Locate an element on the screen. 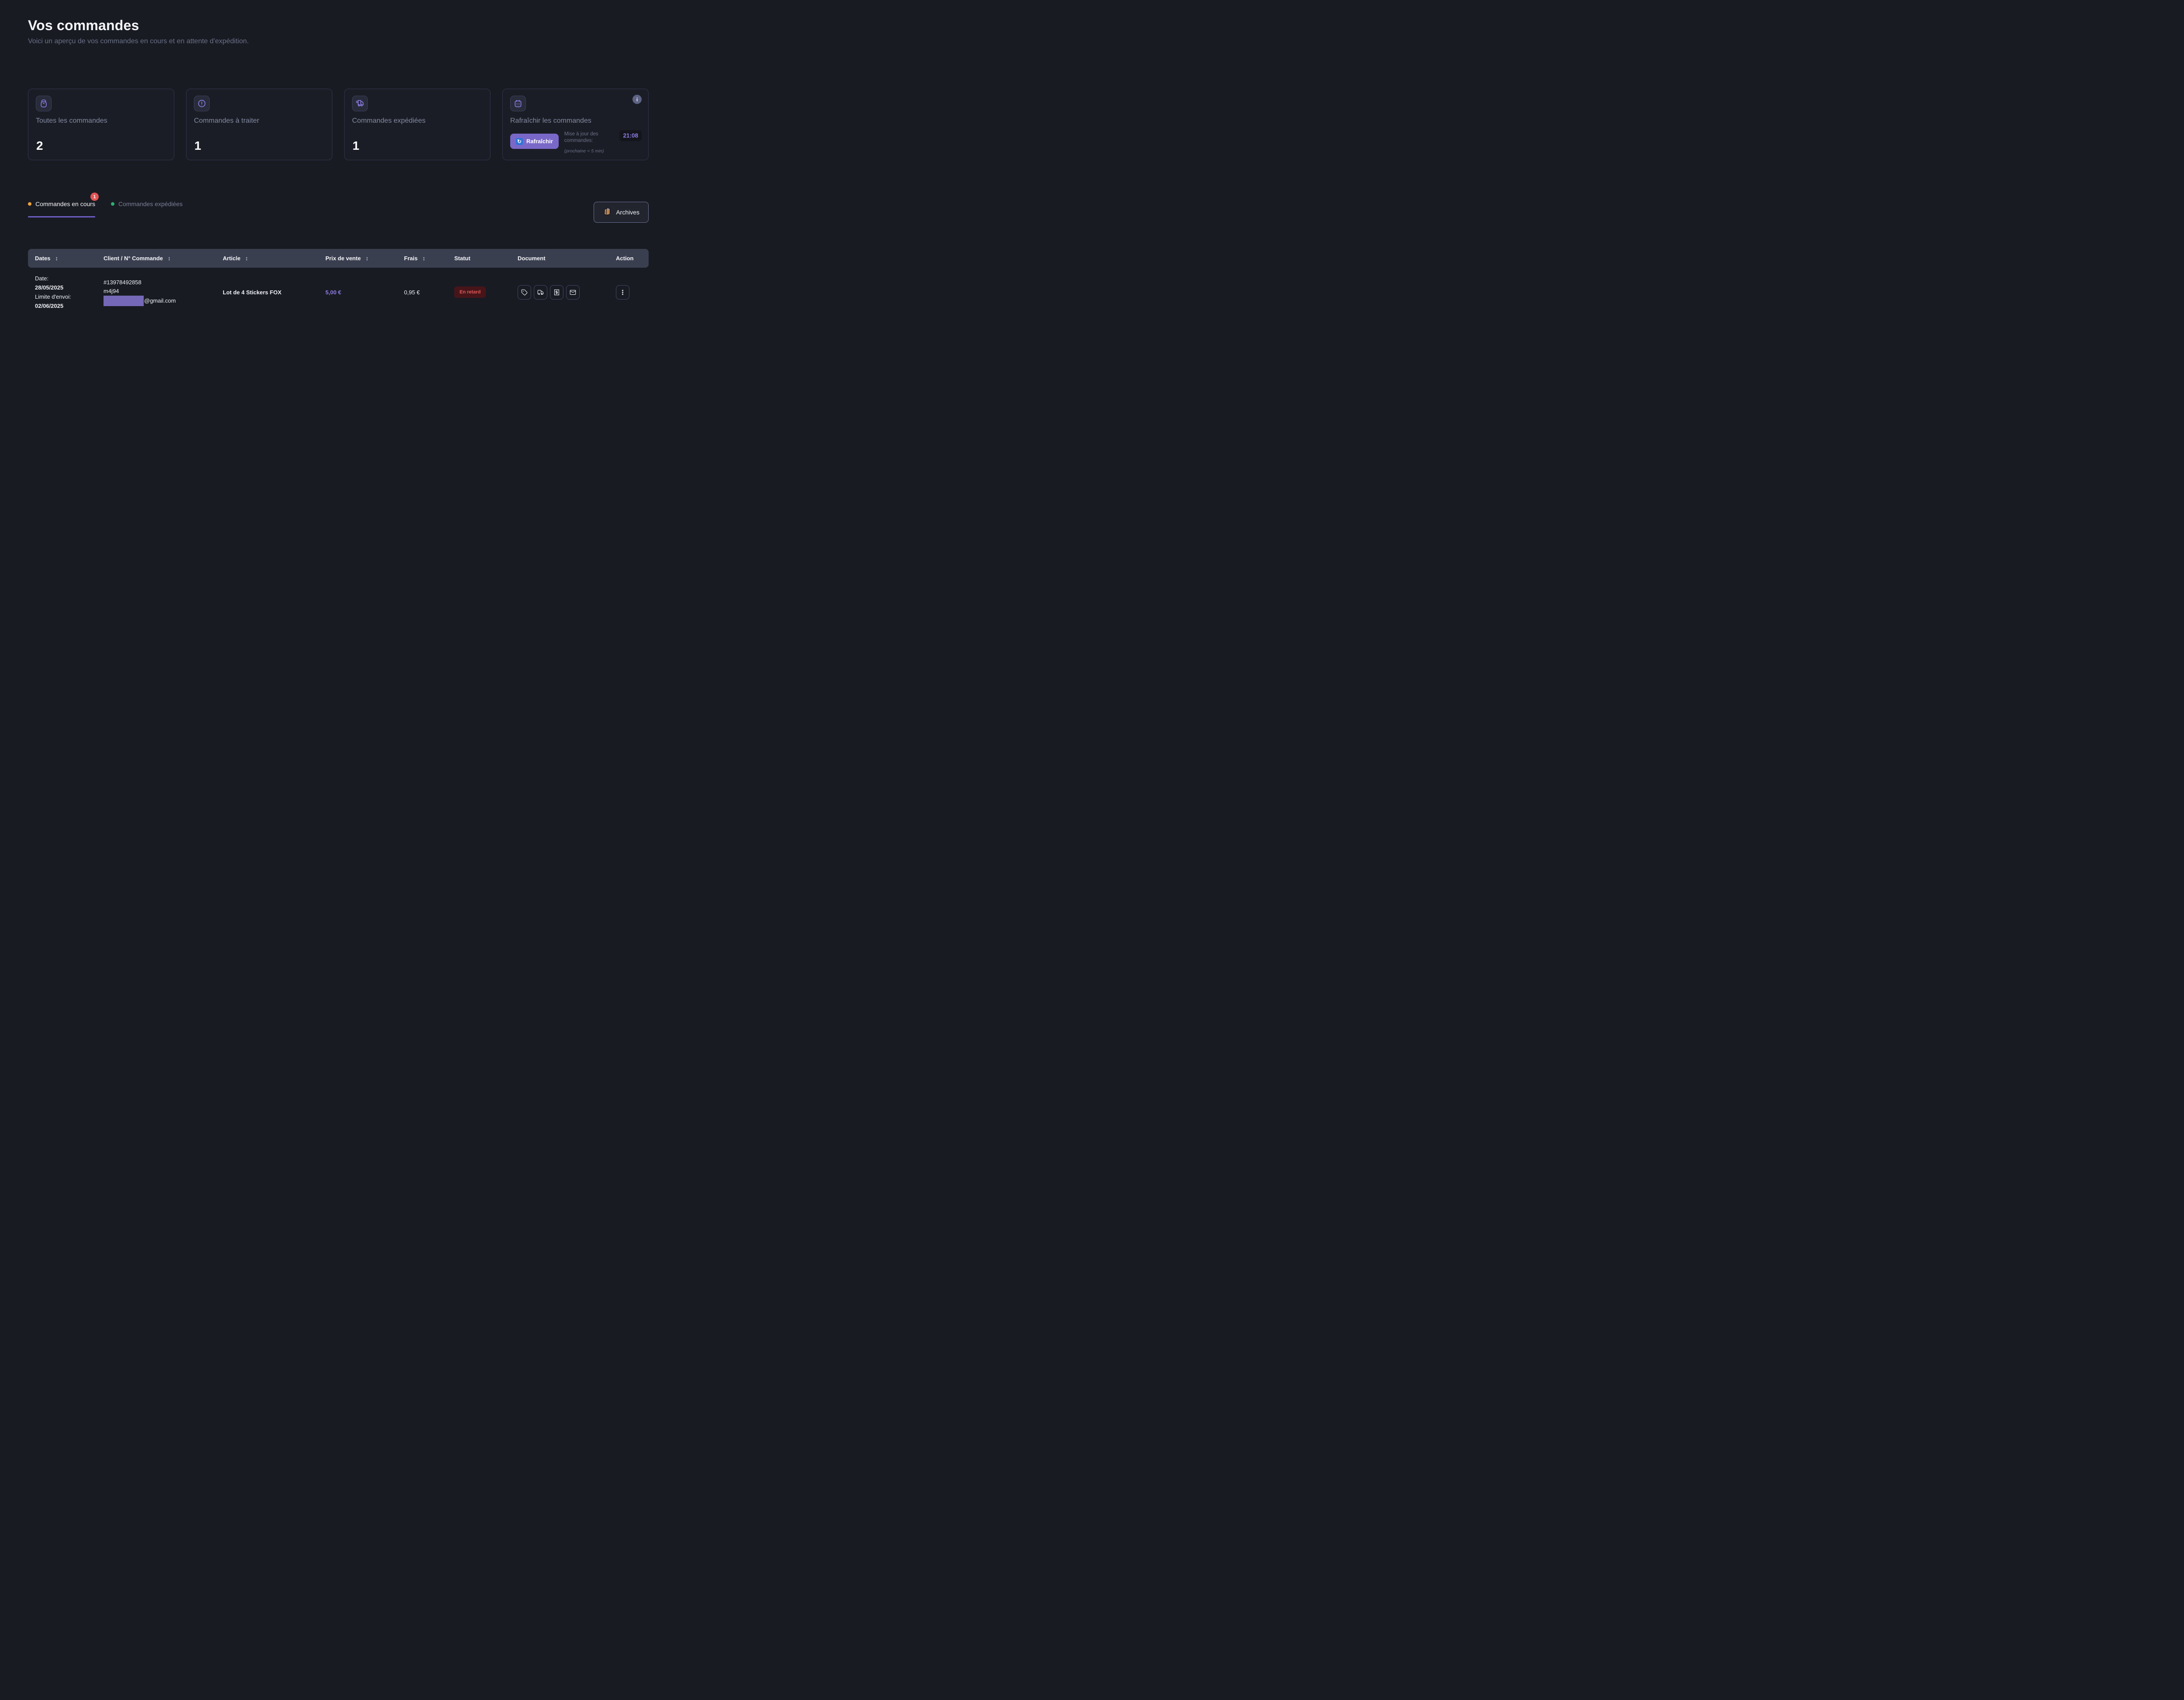  column-header-prix: Prix de vente ↕ is located at coordinates (347, 258).